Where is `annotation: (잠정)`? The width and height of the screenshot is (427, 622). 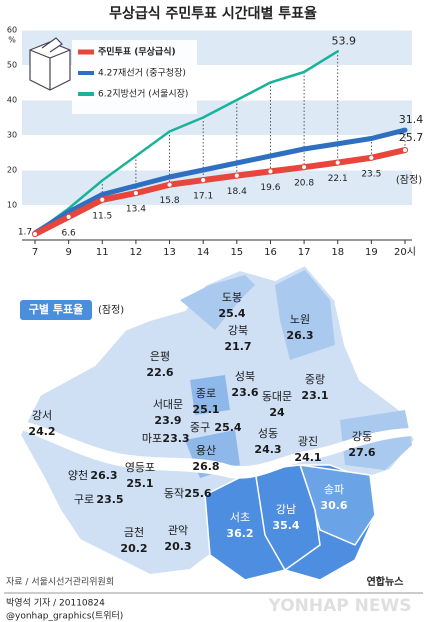
annotation: (잠정) is located at coordinates (409, 180).